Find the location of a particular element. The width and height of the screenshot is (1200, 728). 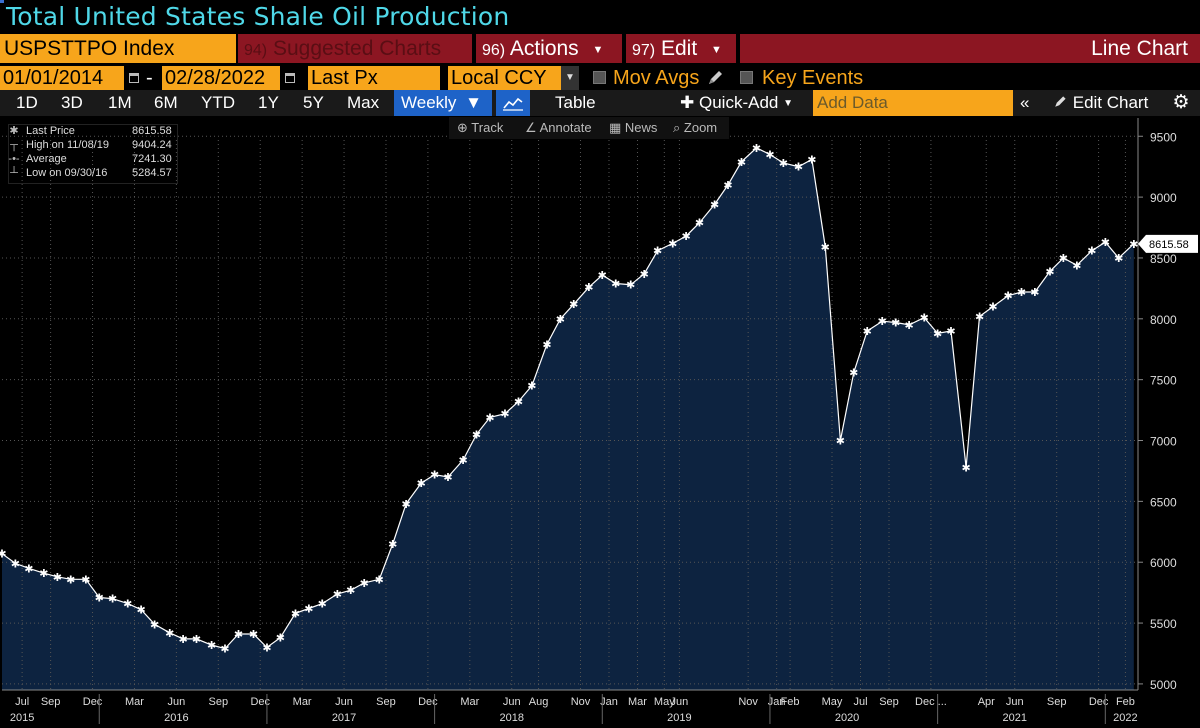

legend-value: 7241.30 is located at coordinates (152, 159).